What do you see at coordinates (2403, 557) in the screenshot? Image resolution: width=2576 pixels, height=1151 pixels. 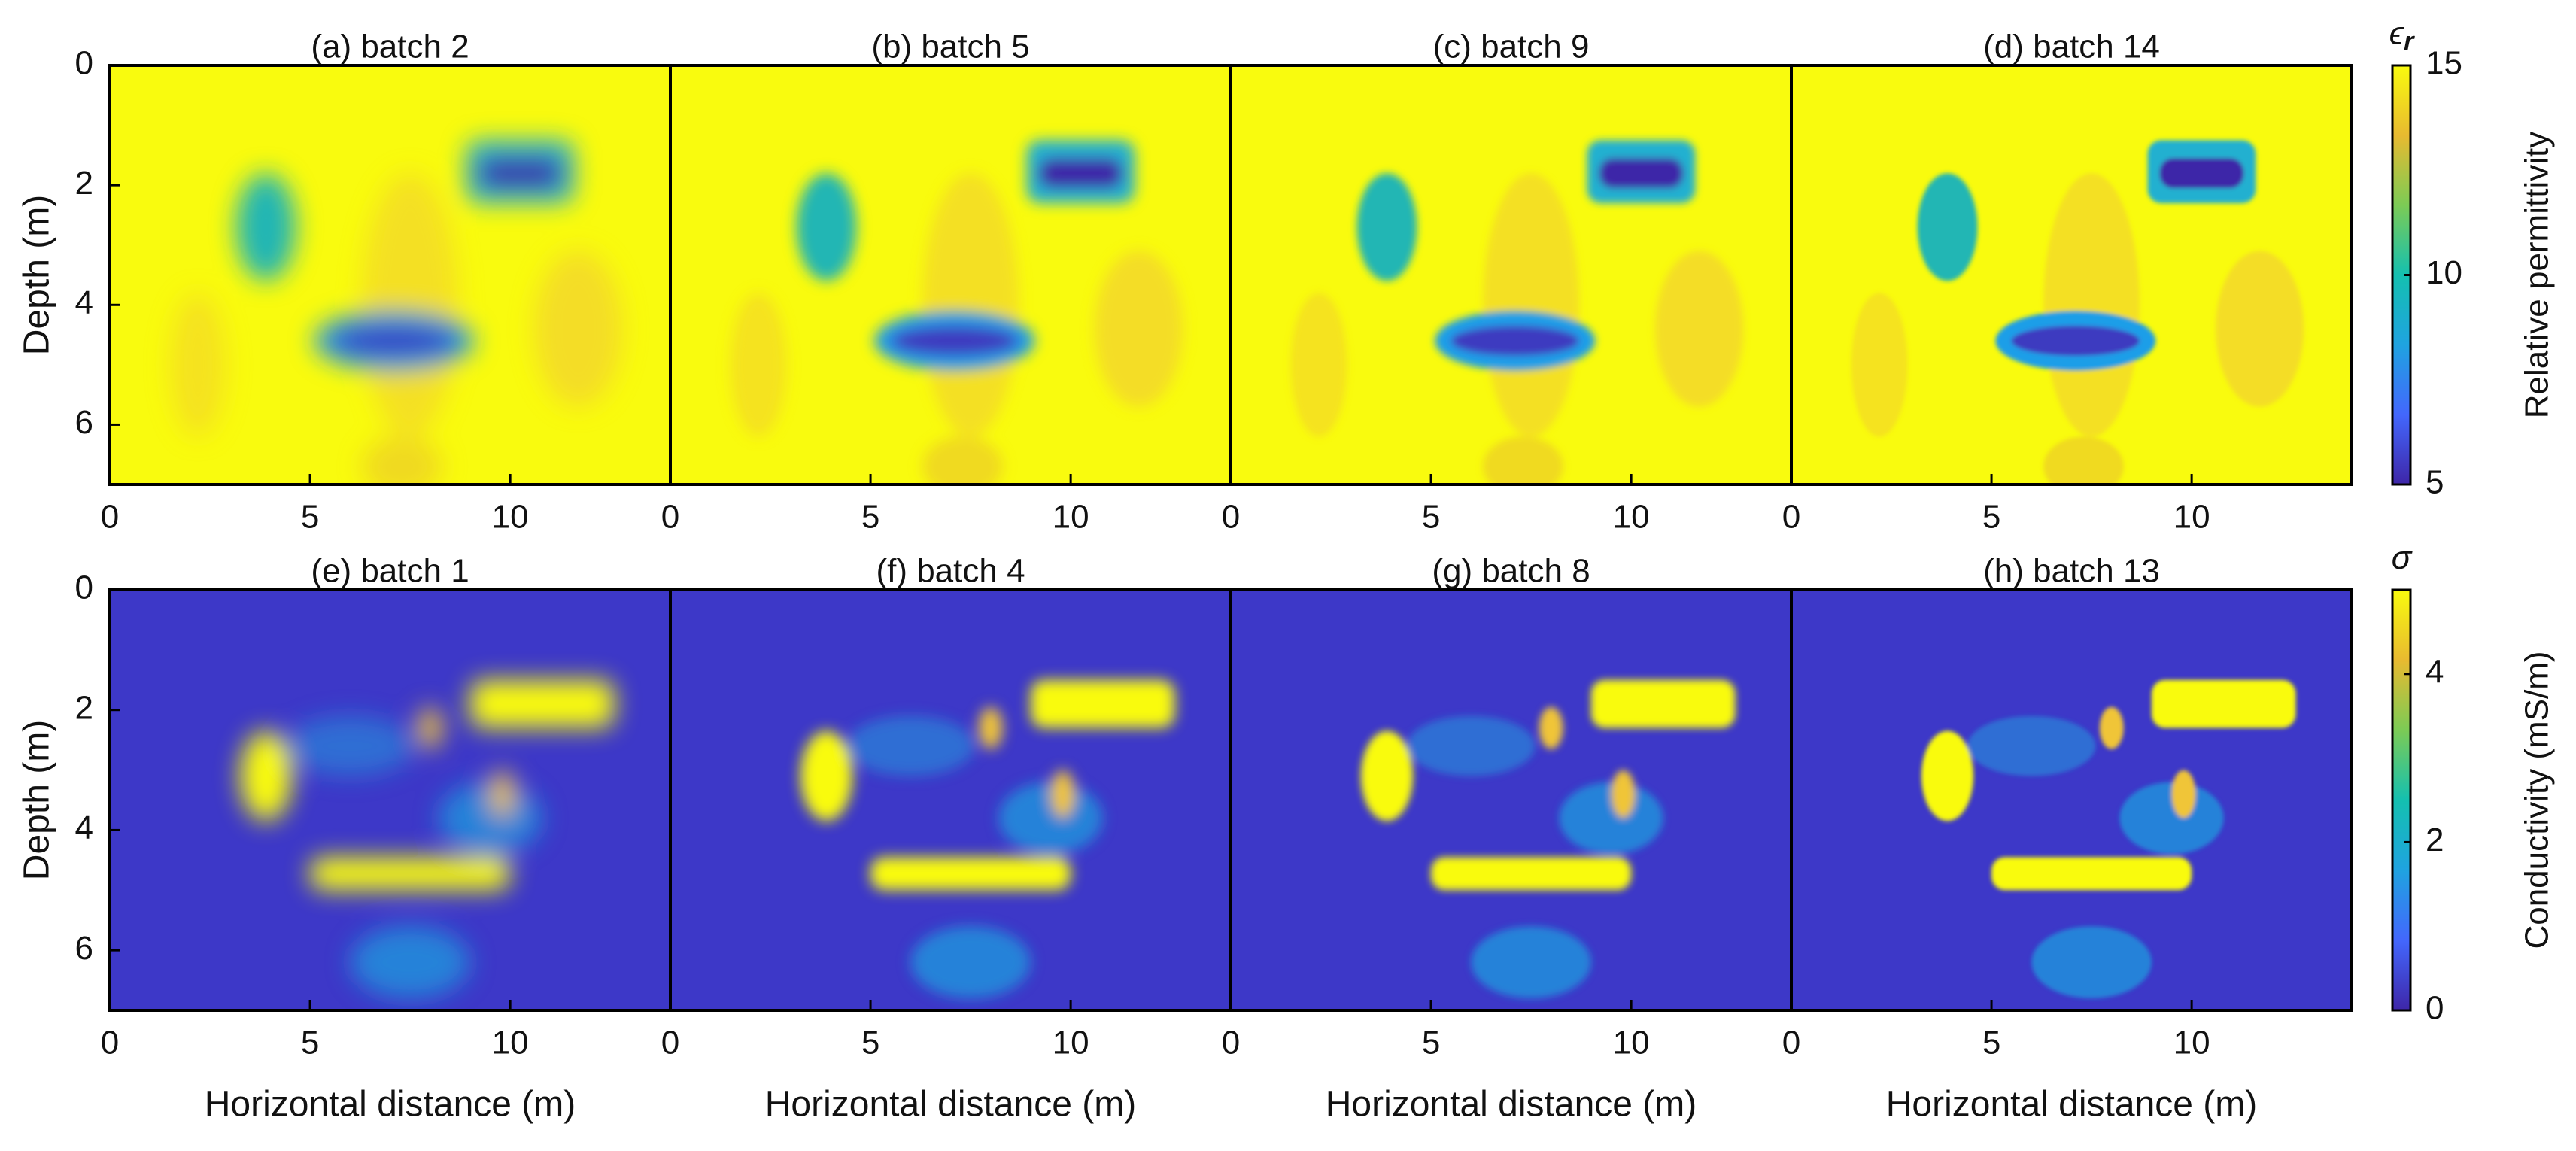 I see `colorbar-symbol: σ` at bounding box center [2403, 557].